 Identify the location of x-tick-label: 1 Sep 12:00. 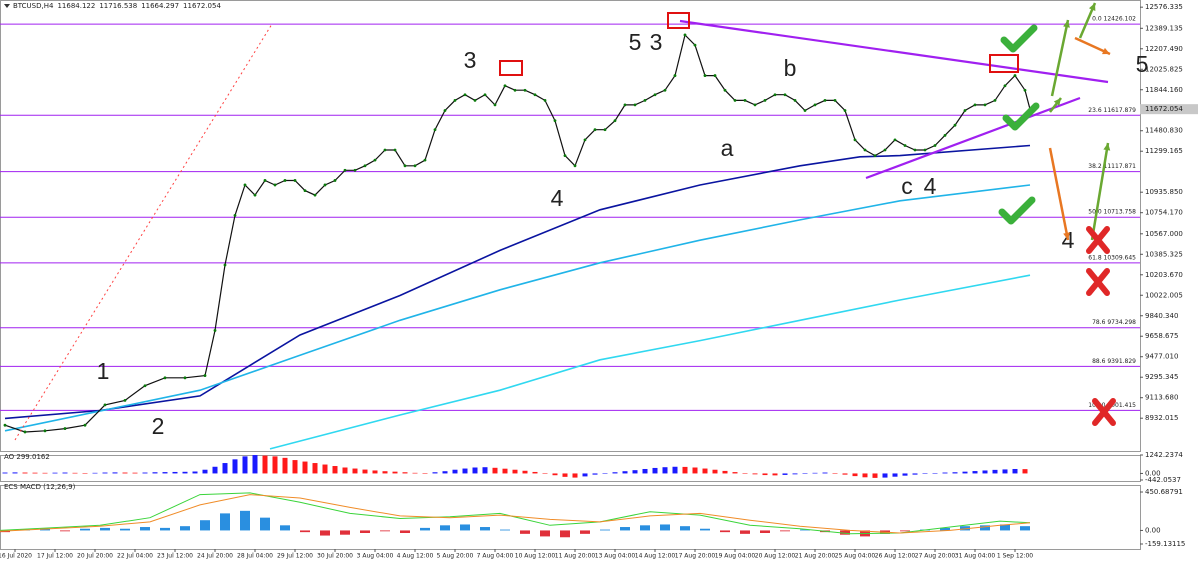
(1015, 556).